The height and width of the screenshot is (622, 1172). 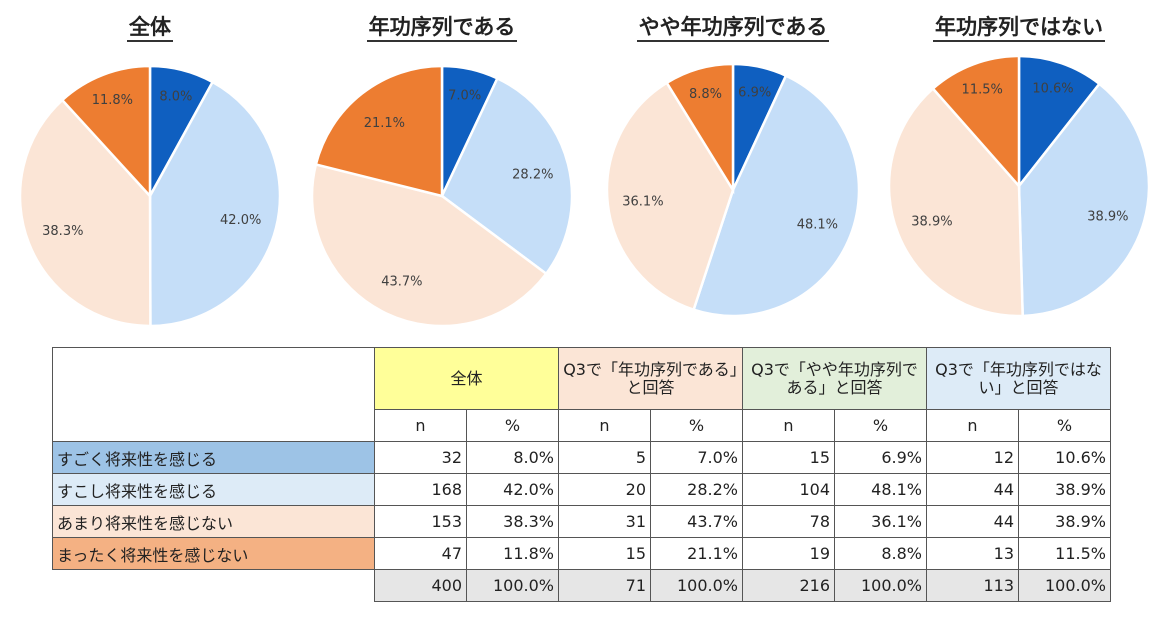 What do you see at coordinates (788, 489) in the screenshot?
I see `table-cell: 104` at bounding box center [788, 489].